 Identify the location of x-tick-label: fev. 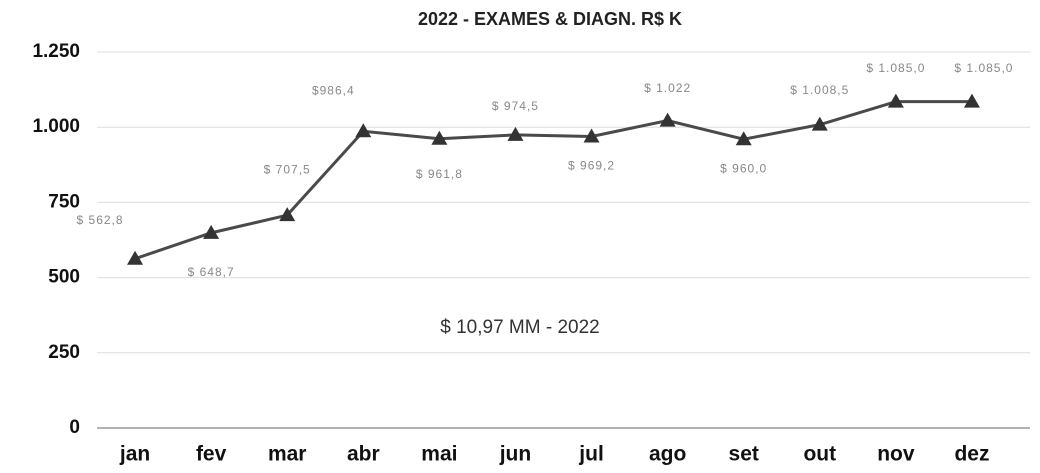
(211, 454).